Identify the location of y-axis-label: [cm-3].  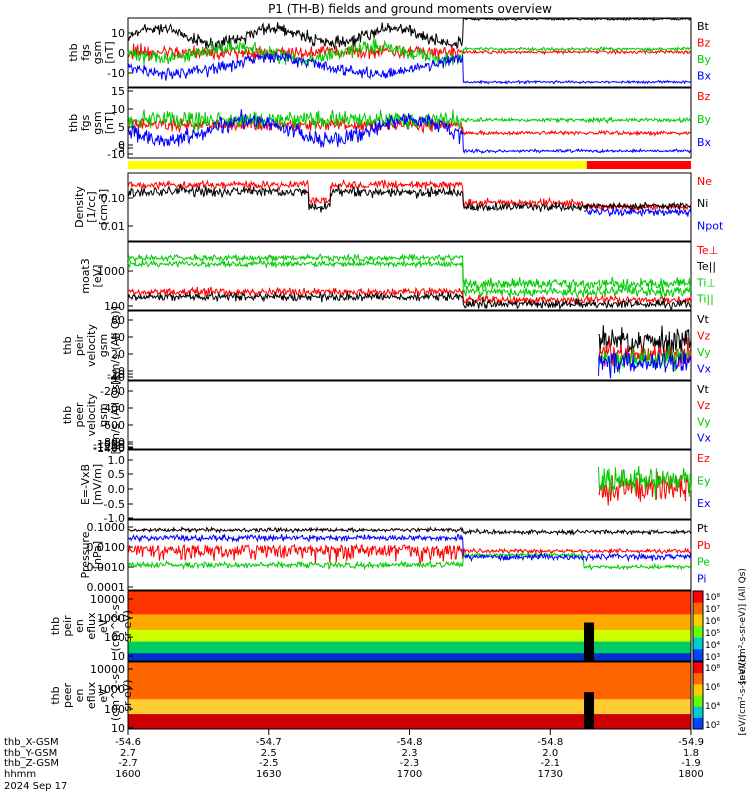
(103, 207).